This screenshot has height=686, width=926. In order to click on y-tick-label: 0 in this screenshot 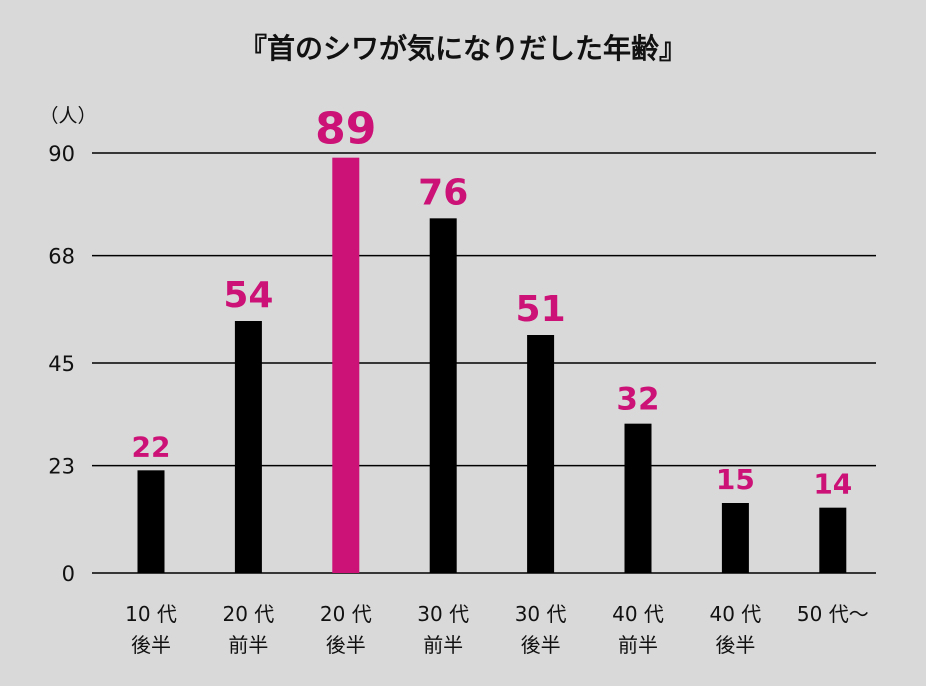, I will do `click(68, 574)`.